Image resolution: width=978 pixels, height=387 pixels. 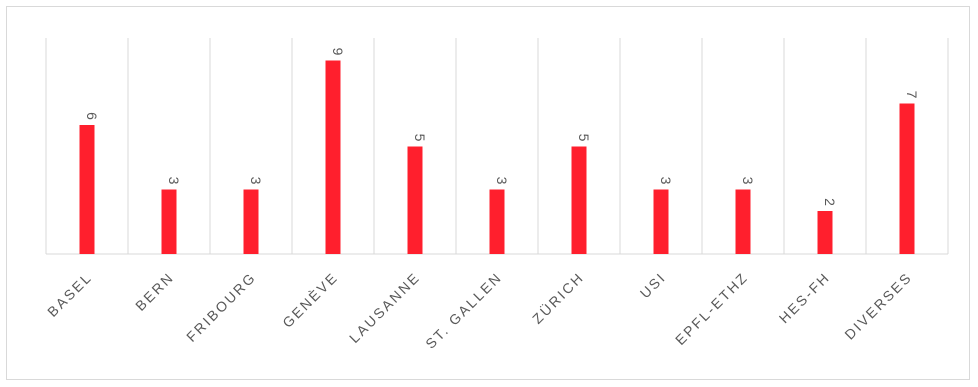 I want to click on bar-gen-ve, so click(x=333, y=157).